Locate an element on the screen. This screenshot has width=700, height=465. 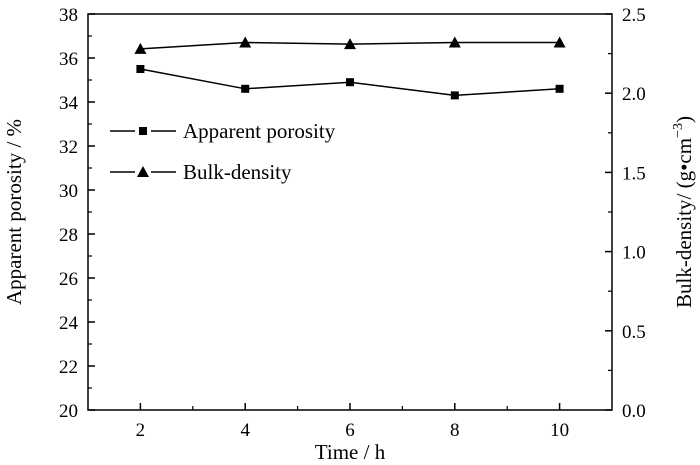
x-tick-label: 10 is located at coordinates (559, 430).